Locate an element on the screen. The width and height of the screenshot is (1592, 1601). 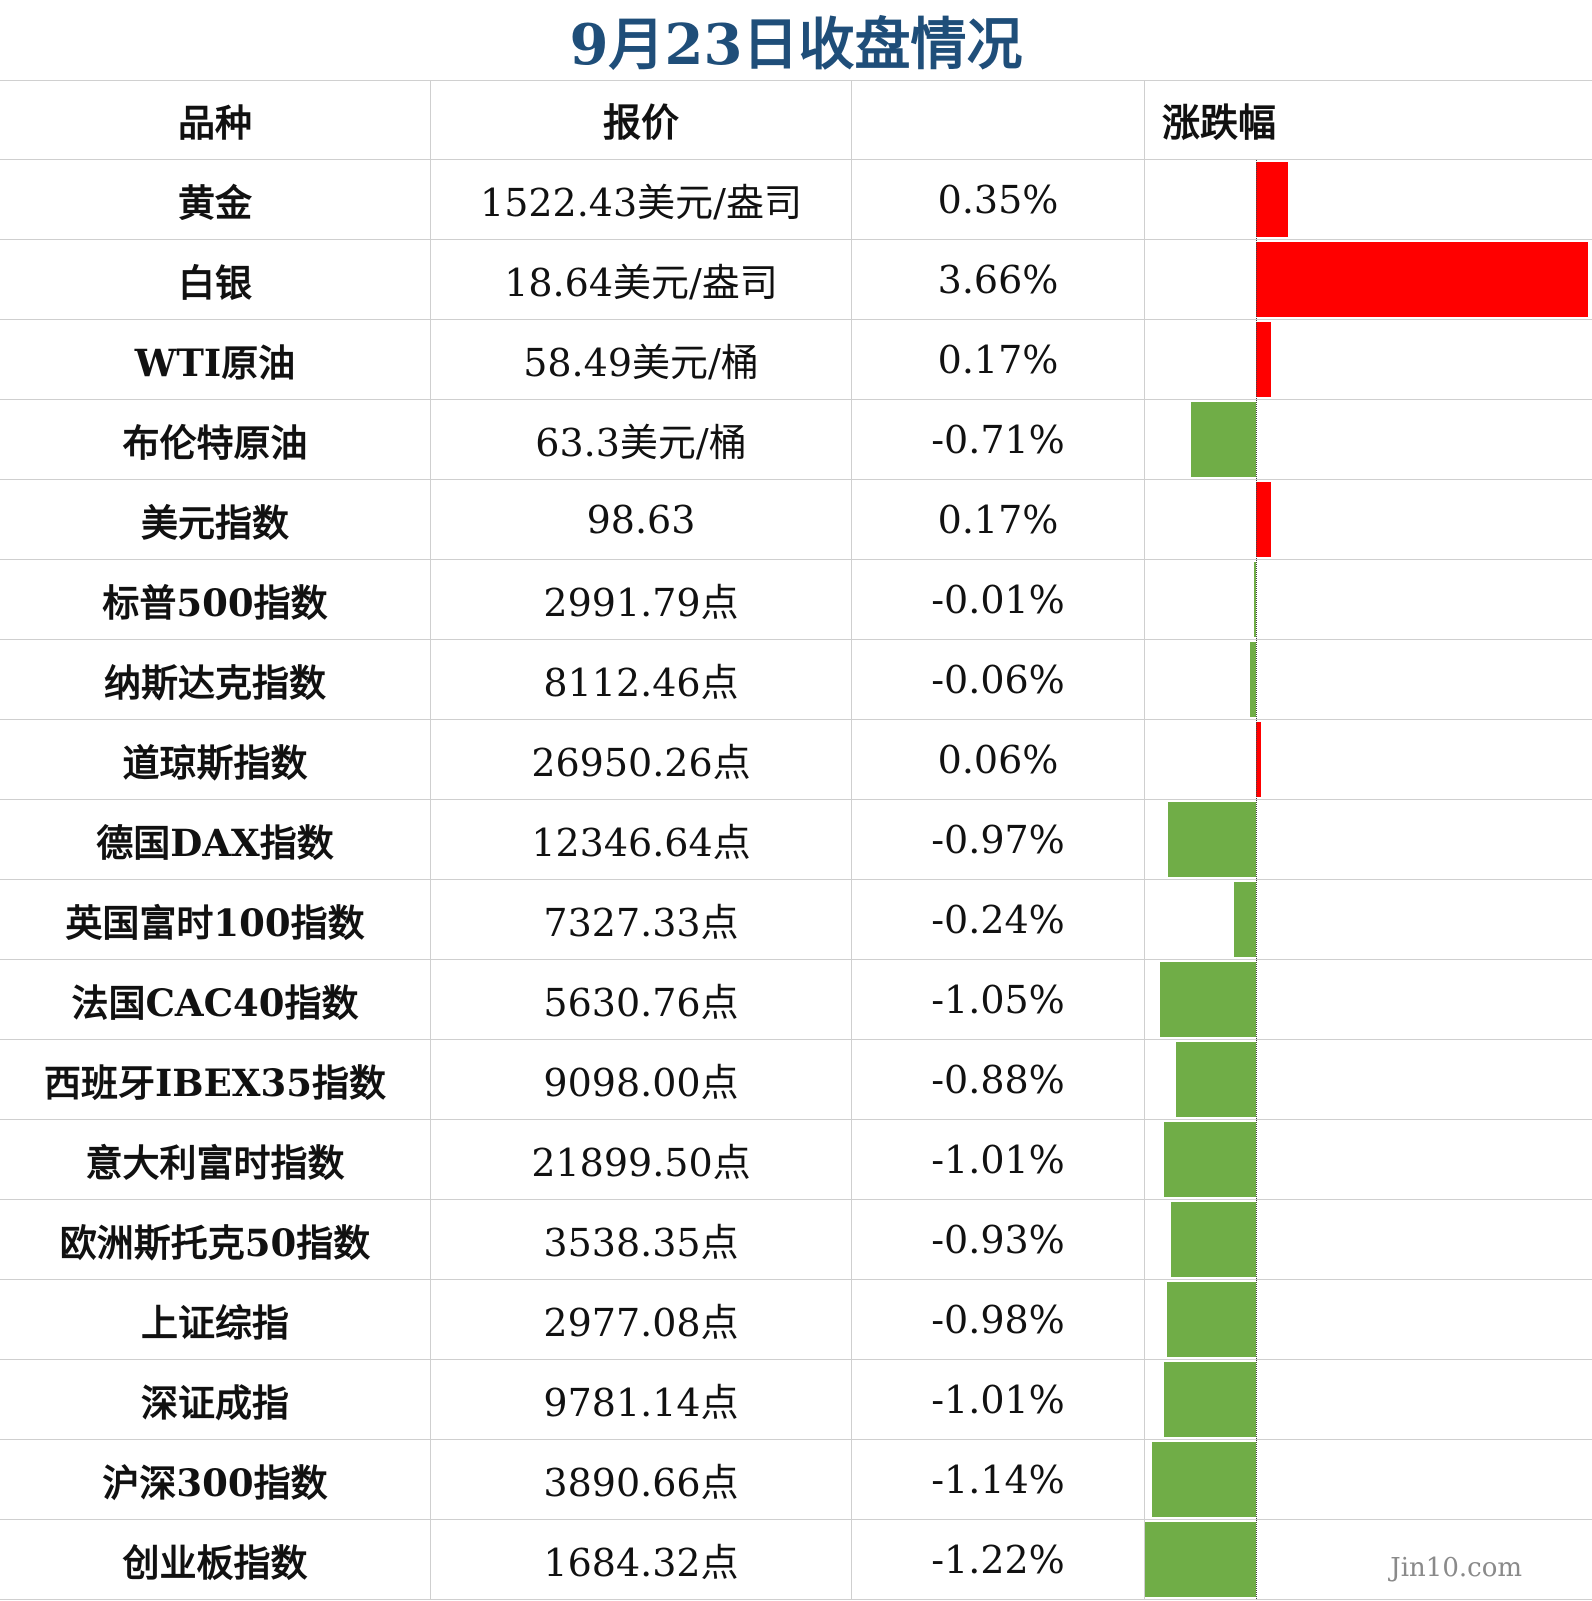
table-row: 欧洲斯托克50指数 3538.35点 -0.93% is located at coordinates (796, 1239).